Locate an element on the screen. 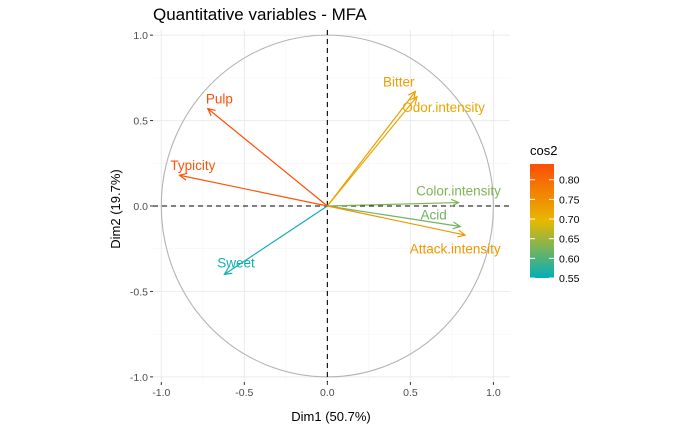  legend-tick-label: 0.75 is located at coordinates (569, 200).